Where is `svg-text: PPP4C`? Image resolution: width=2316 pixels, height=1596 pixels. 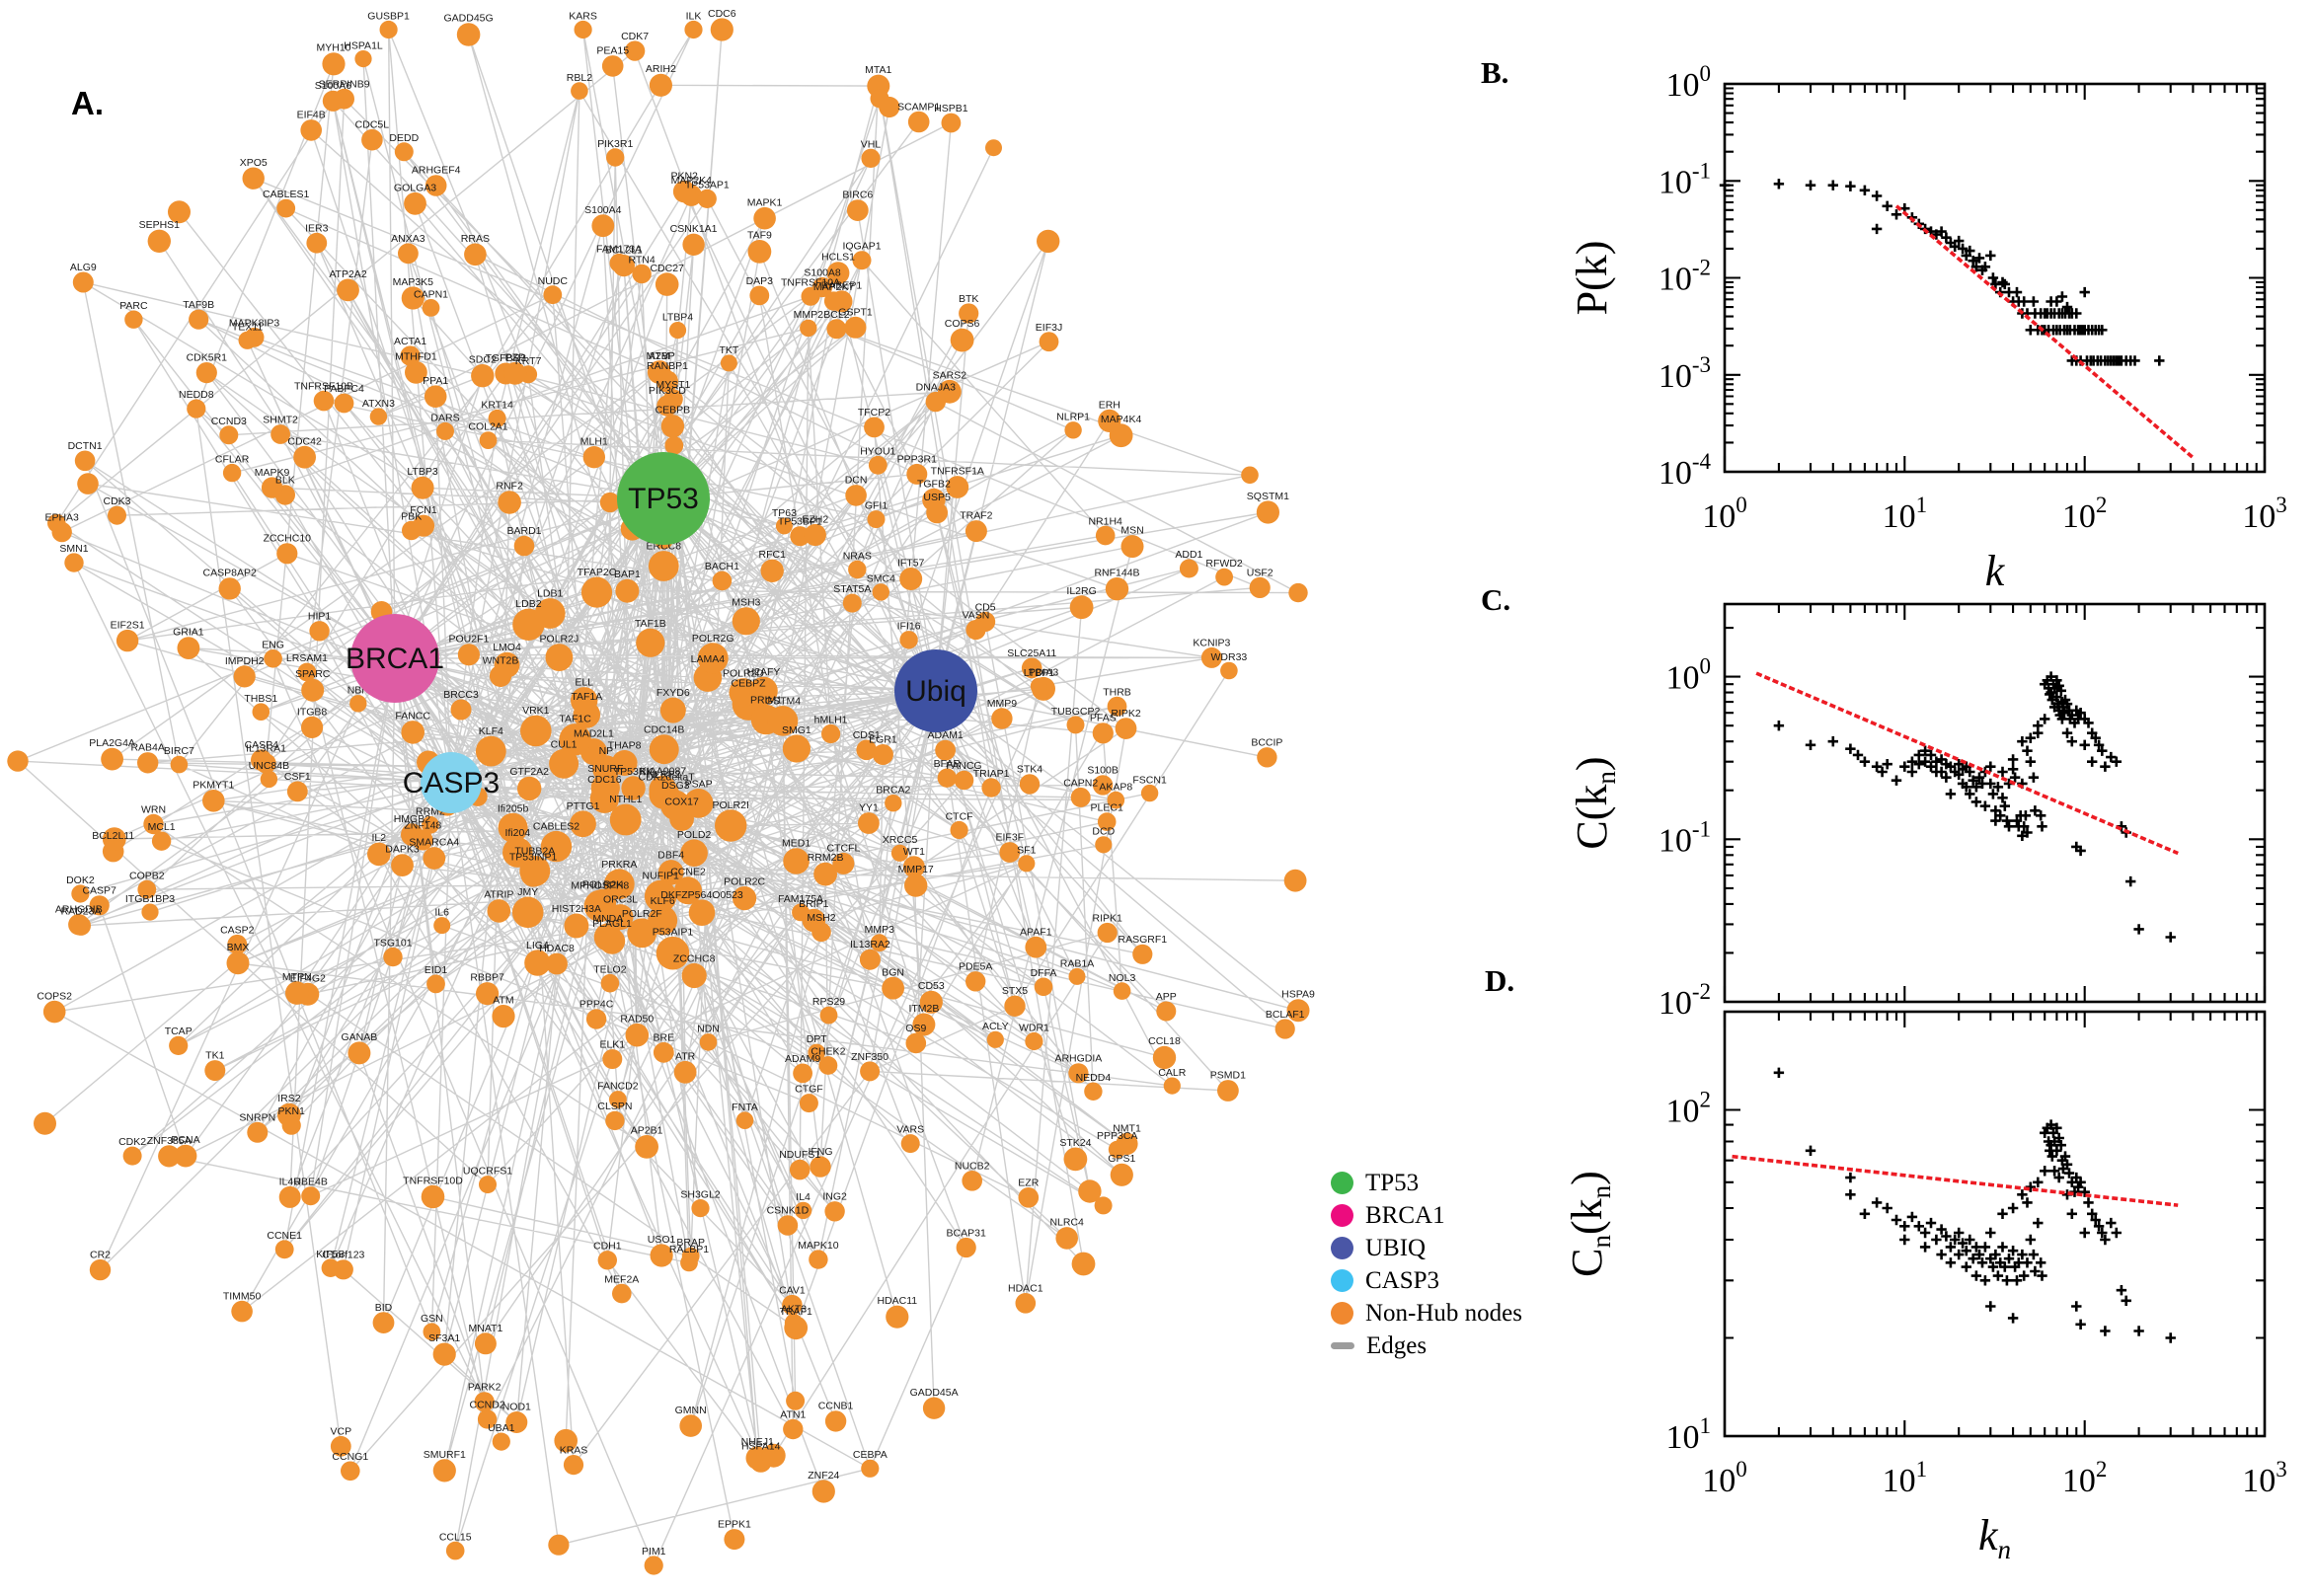
svg-text: PPP4C is located at coordinates (596, 1005).